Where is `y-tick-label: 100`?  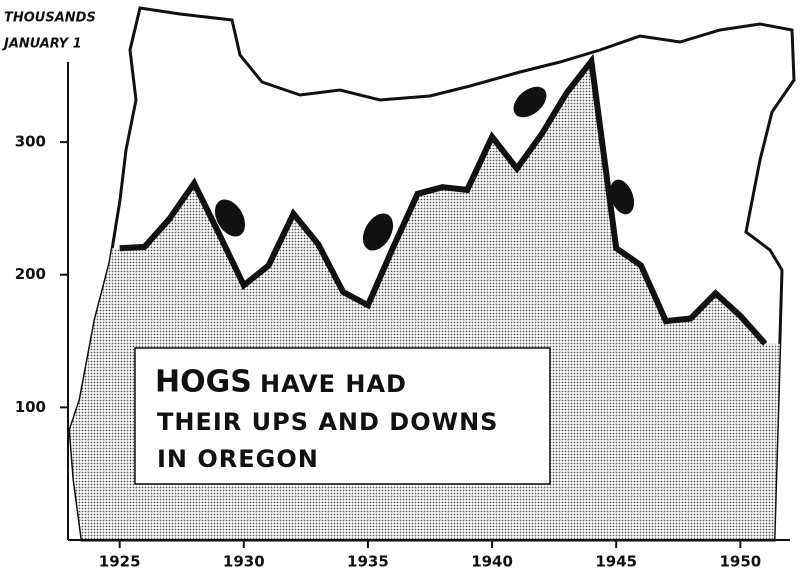
y-tick-label: 100 is located at coordinates (30, 407).